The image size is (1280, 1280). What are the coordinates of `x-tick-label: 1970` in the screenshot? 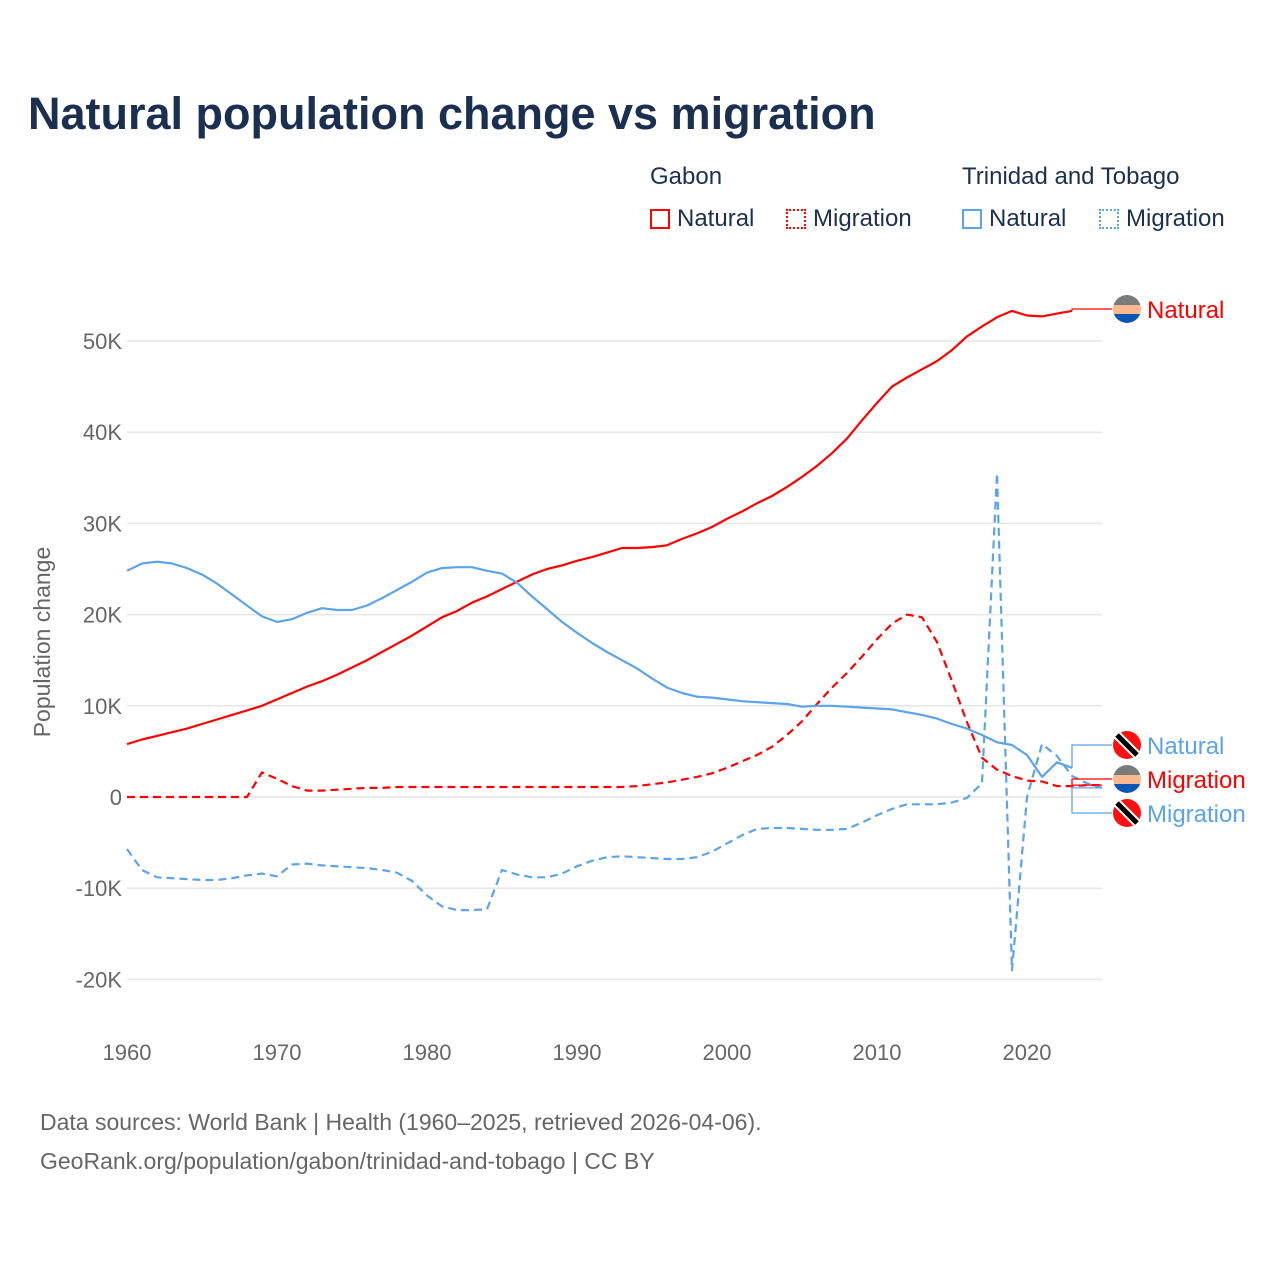 It's located at (277, 1052).